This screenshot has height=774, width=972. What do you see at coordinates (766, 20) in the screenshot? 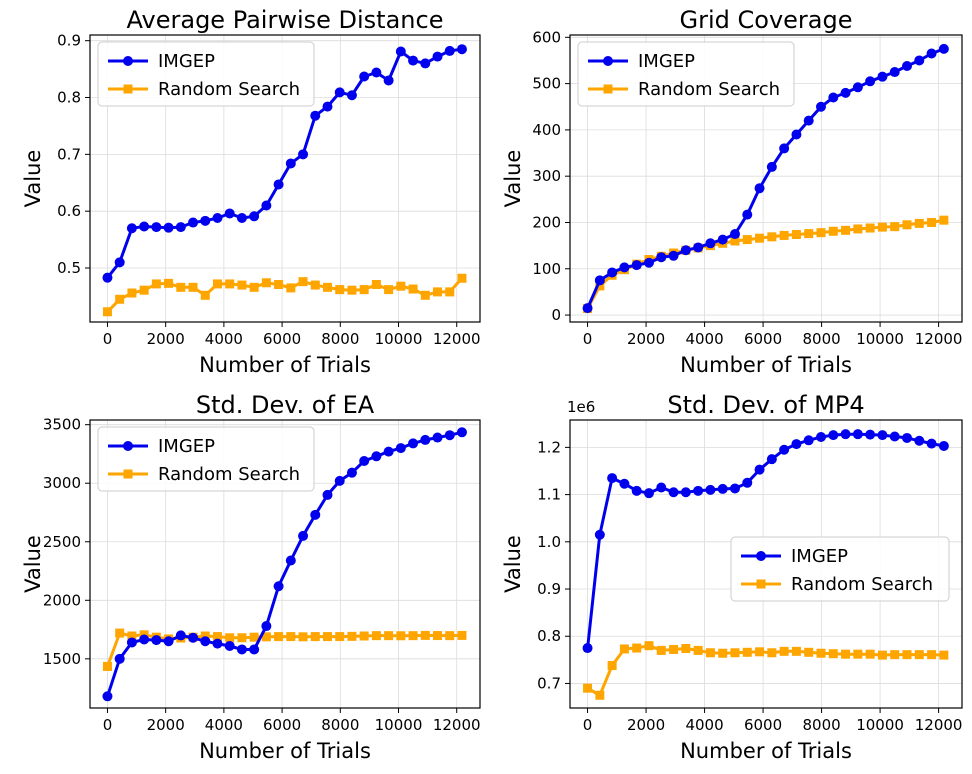
I see `chart-title: Grid Coverage` at bounding box center [766, 20].